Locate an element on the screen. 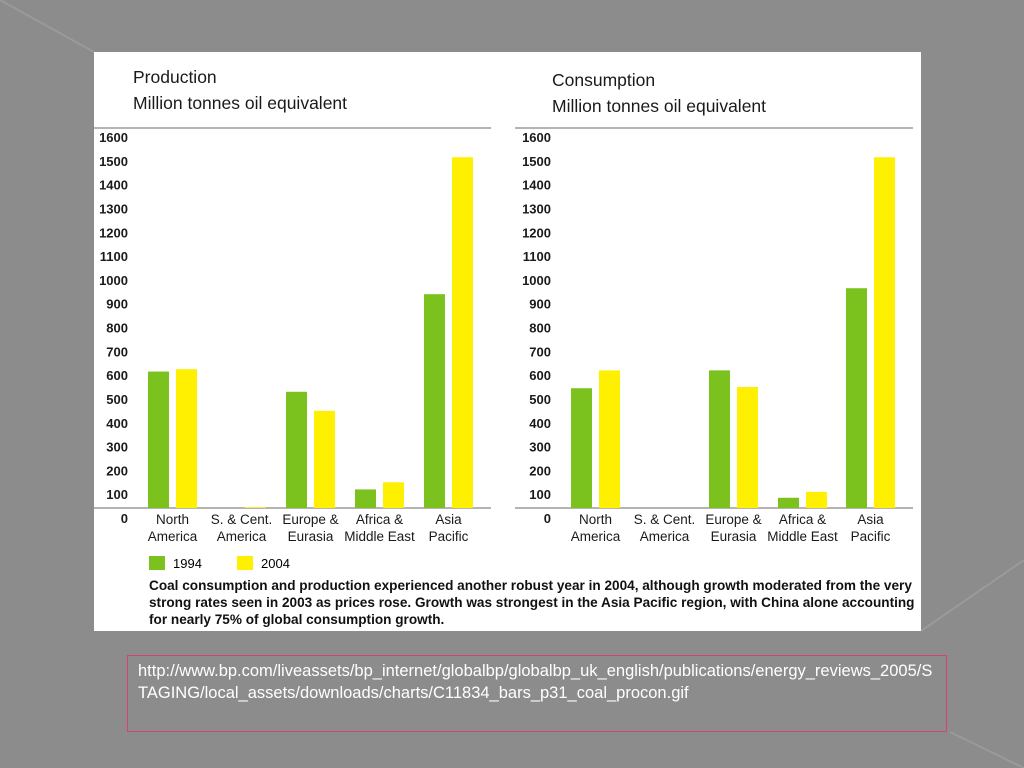 Image resolution: width=1024 pixels, height=768 pixels. production-category-label: Africa & is located at coordinates (379, 519).